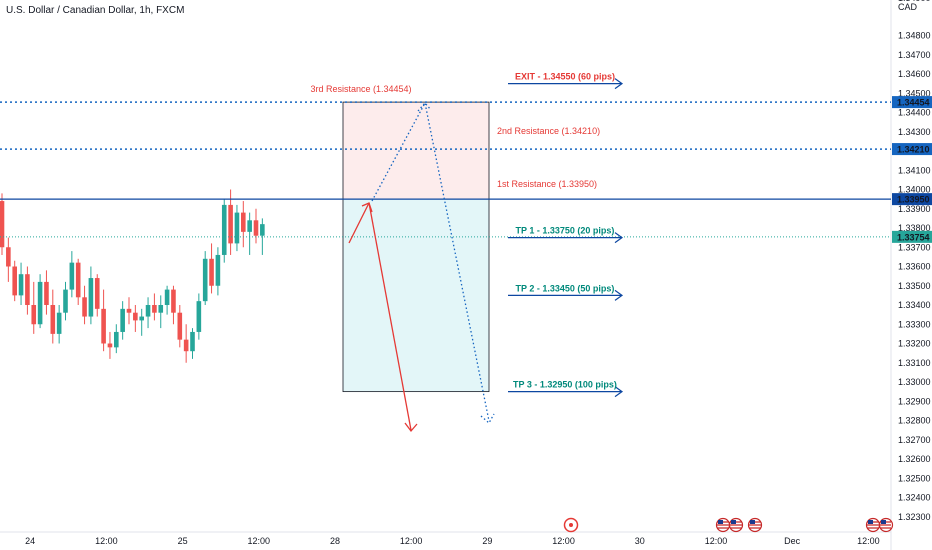  What do you see at coordinates (359, 223) in the screenshot?
I see `projection-up-line` at bounding box center [359, 223].